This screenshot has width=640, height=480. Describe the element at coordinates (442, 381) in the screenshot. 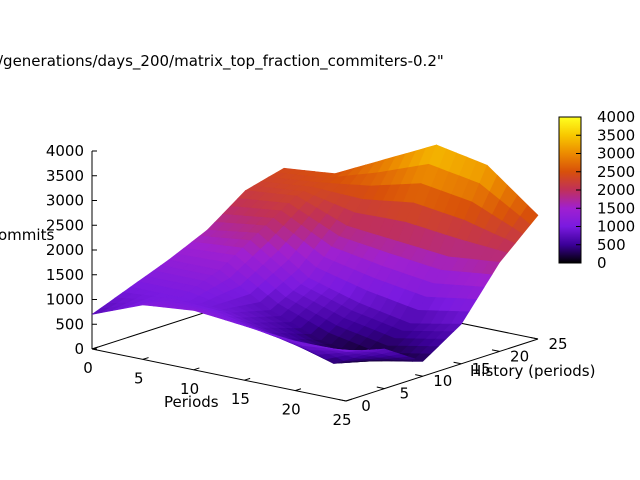

I see `y-tick-label: 10` at that location.